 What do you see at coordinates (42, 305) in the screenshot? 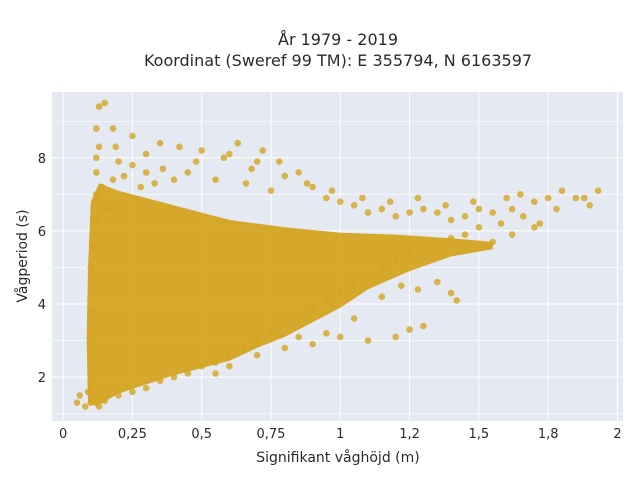
I see `y-tick-label: 4` at bounding box center [42, 305].